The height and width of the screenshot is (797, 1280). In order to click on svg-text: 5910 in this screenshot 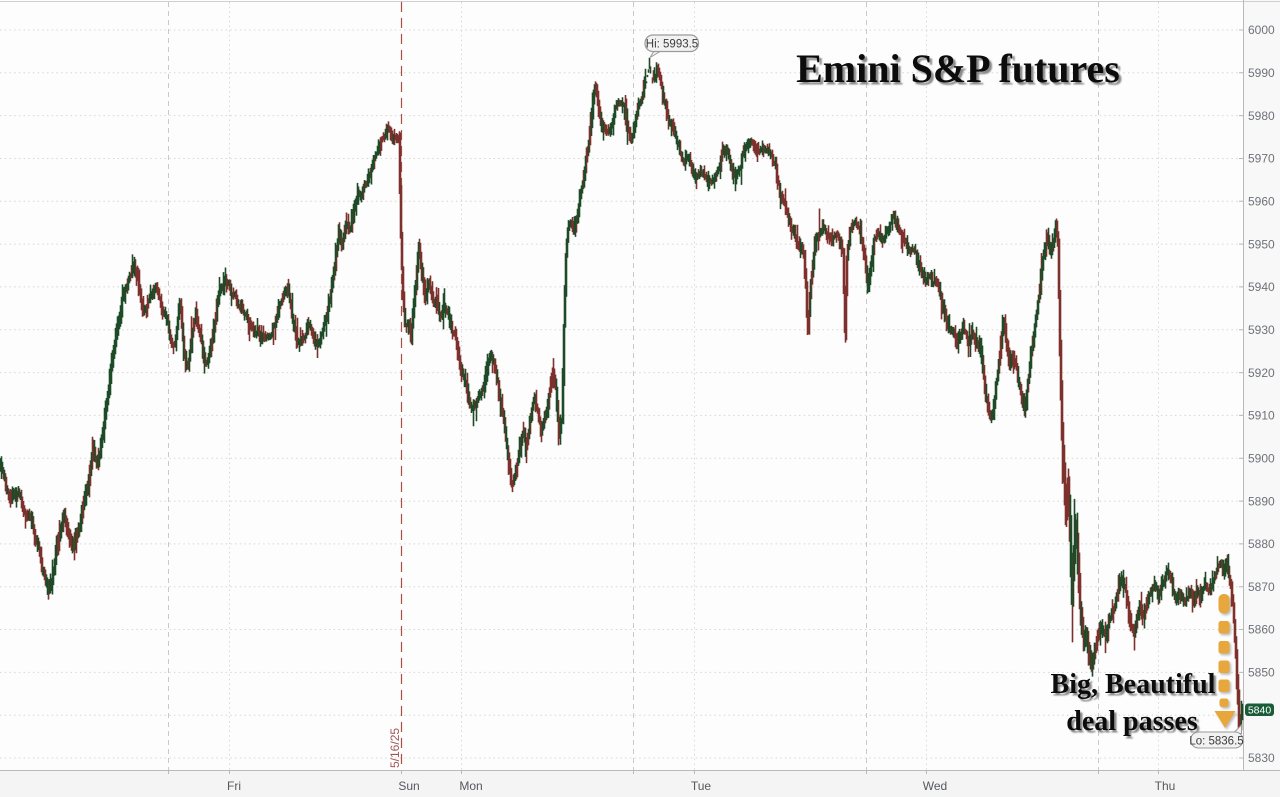, I will do `click(1261, 416)`.